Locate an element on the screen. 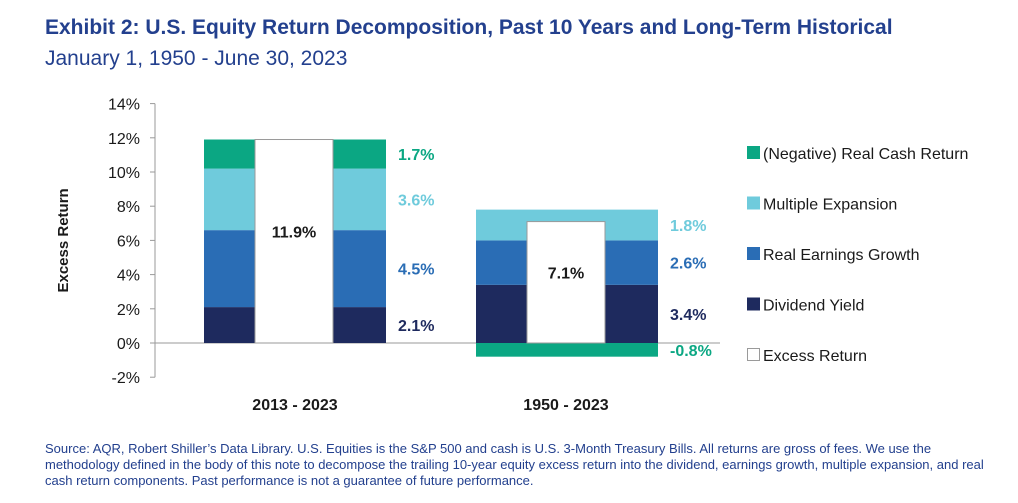  legend-label-multiple: Multiple Expansion is located at coordinates (830, 205).